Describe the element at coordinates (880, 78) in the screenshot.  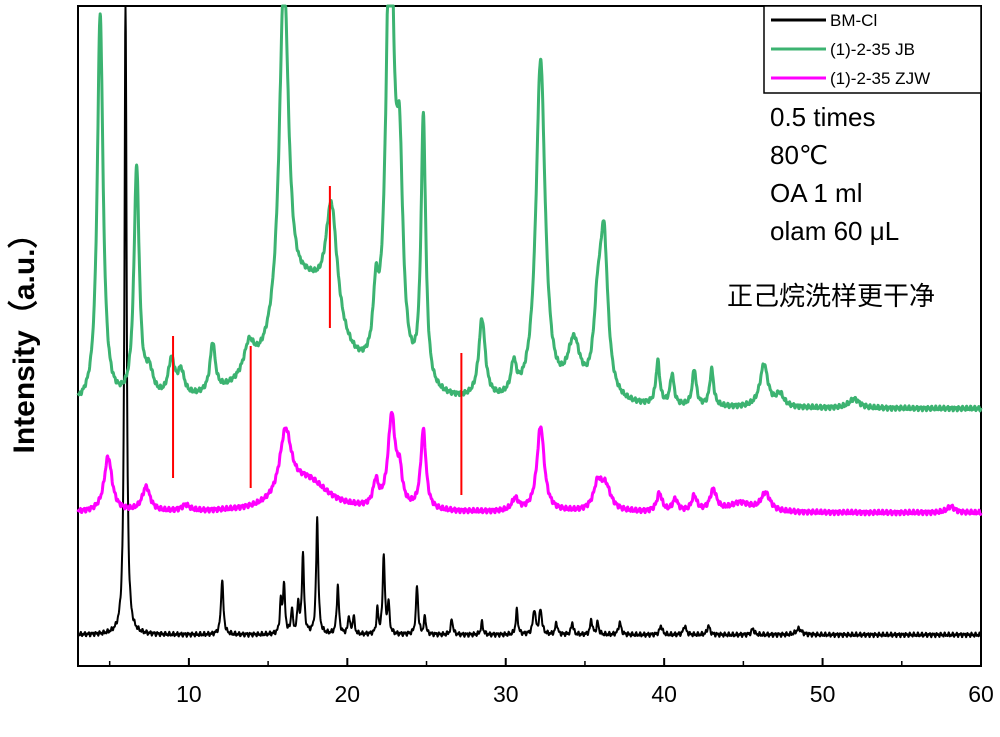
I see `legend-label-zjw: (1)-2-35 ZJW` at that location.